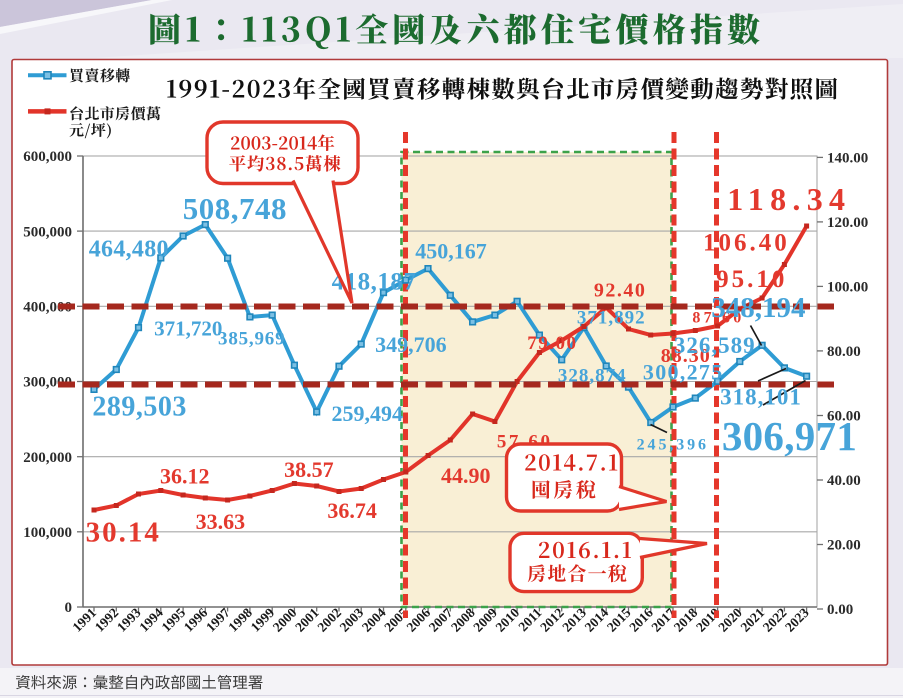 The image size is (903, 698). What do you see at coordinates (188, 329) in the screenshot?
I see `svg-text: 371,720` at bounding box center [188, 329].